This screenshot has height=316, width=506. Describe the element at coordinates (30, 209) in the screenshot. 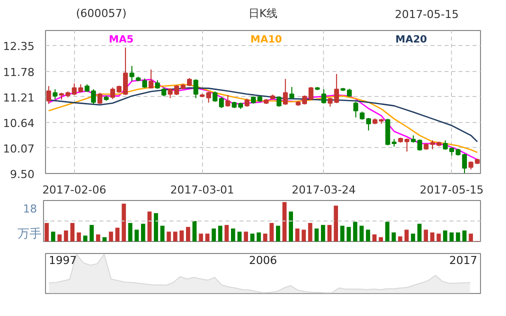

I see `text: 18` at that location.